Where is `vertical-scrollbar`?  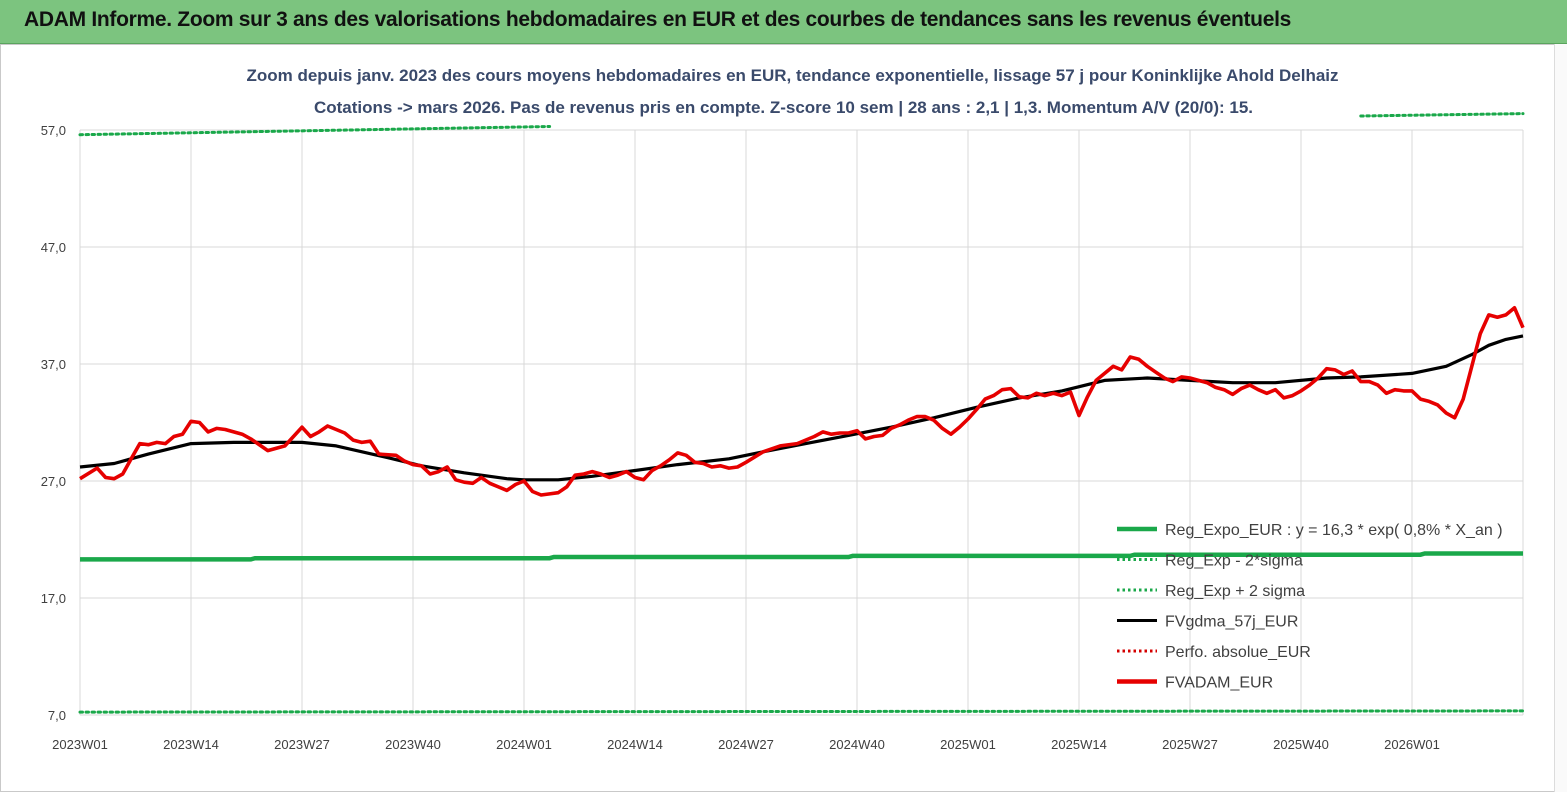
vertical-scrollbar is located at coordinates (1560, 418).